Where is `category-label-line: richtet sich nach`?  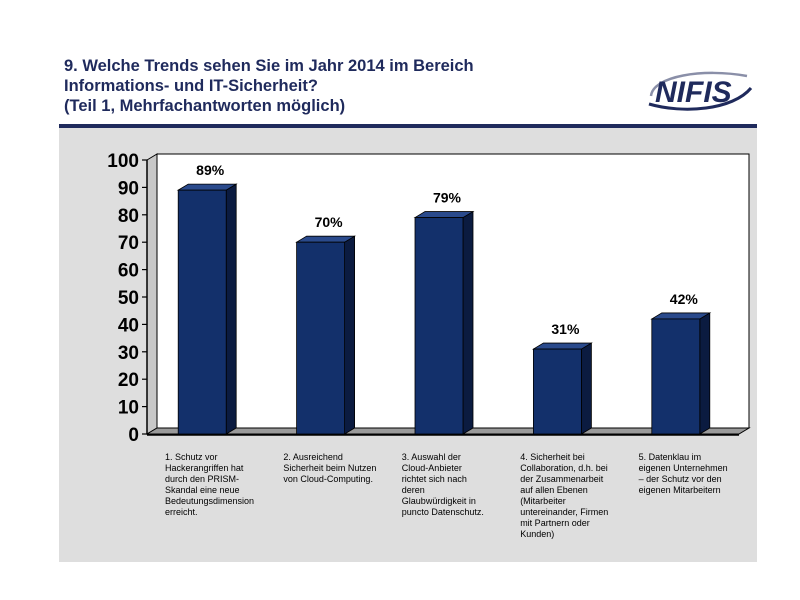 category-label-line: richtet sich nach is located at coordinates (434, 479).